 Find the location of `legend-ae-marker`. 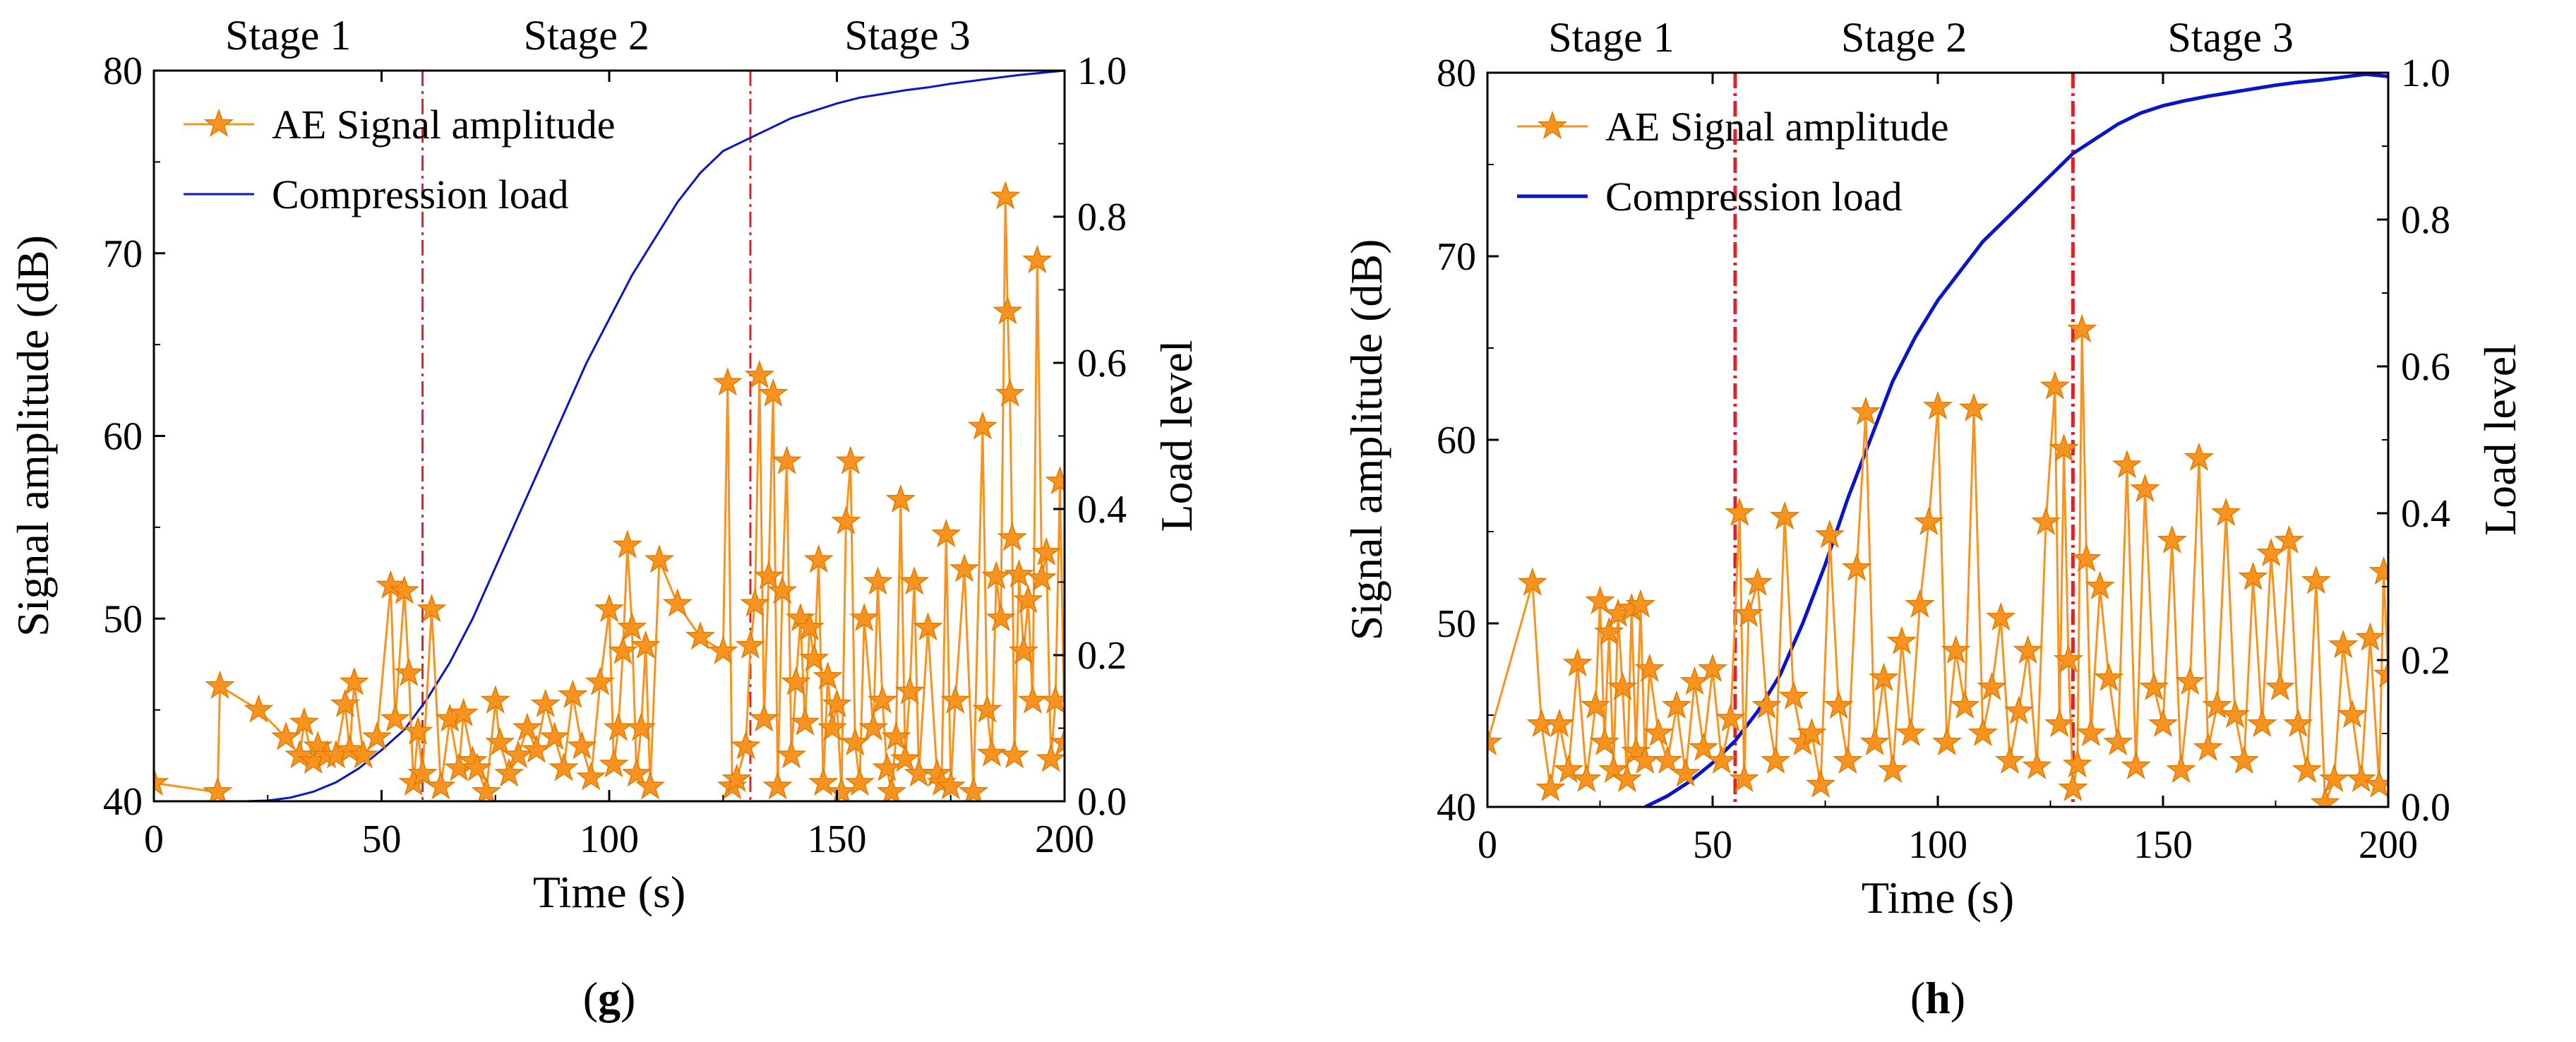

legend-ae-marker is located at coordinates (218, 123).